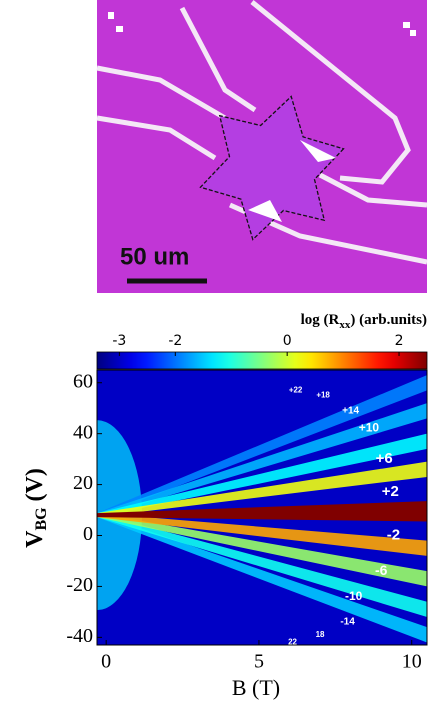  Describe the element at coordinates (79, 636) in the screenshot. I see `y-tick-label: -40` at that location.